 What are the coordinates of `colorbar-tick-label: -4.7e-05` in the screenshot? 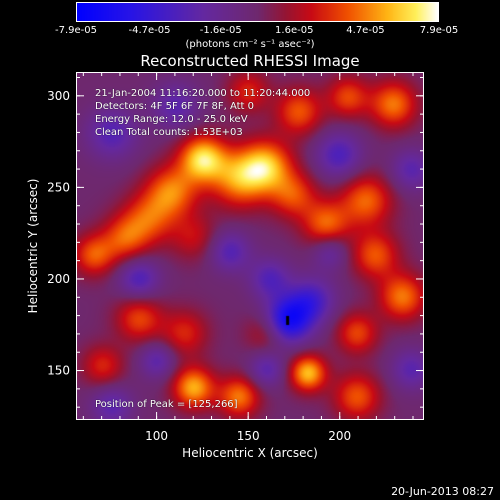 It's located at (149, 30).